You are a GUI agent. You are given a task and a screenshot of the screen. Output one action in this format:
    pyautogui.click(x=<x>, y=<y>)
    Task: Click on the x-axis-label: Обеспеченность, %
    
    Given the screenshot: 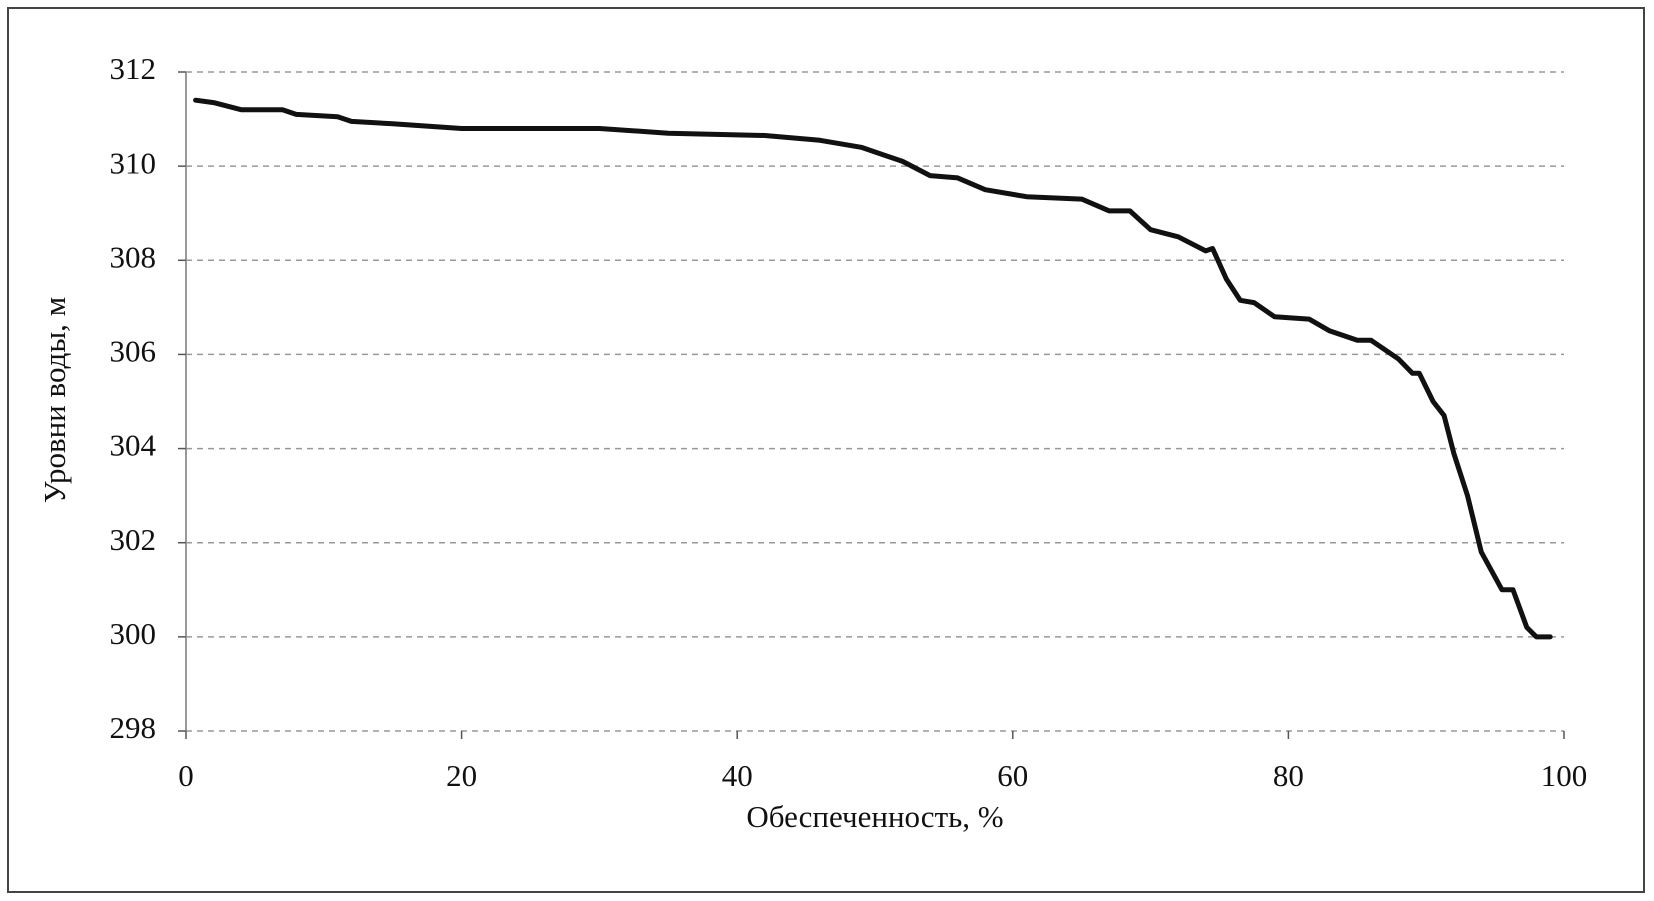 What is the action you would take?
    pyautogui.click(x=874, y=816)
    